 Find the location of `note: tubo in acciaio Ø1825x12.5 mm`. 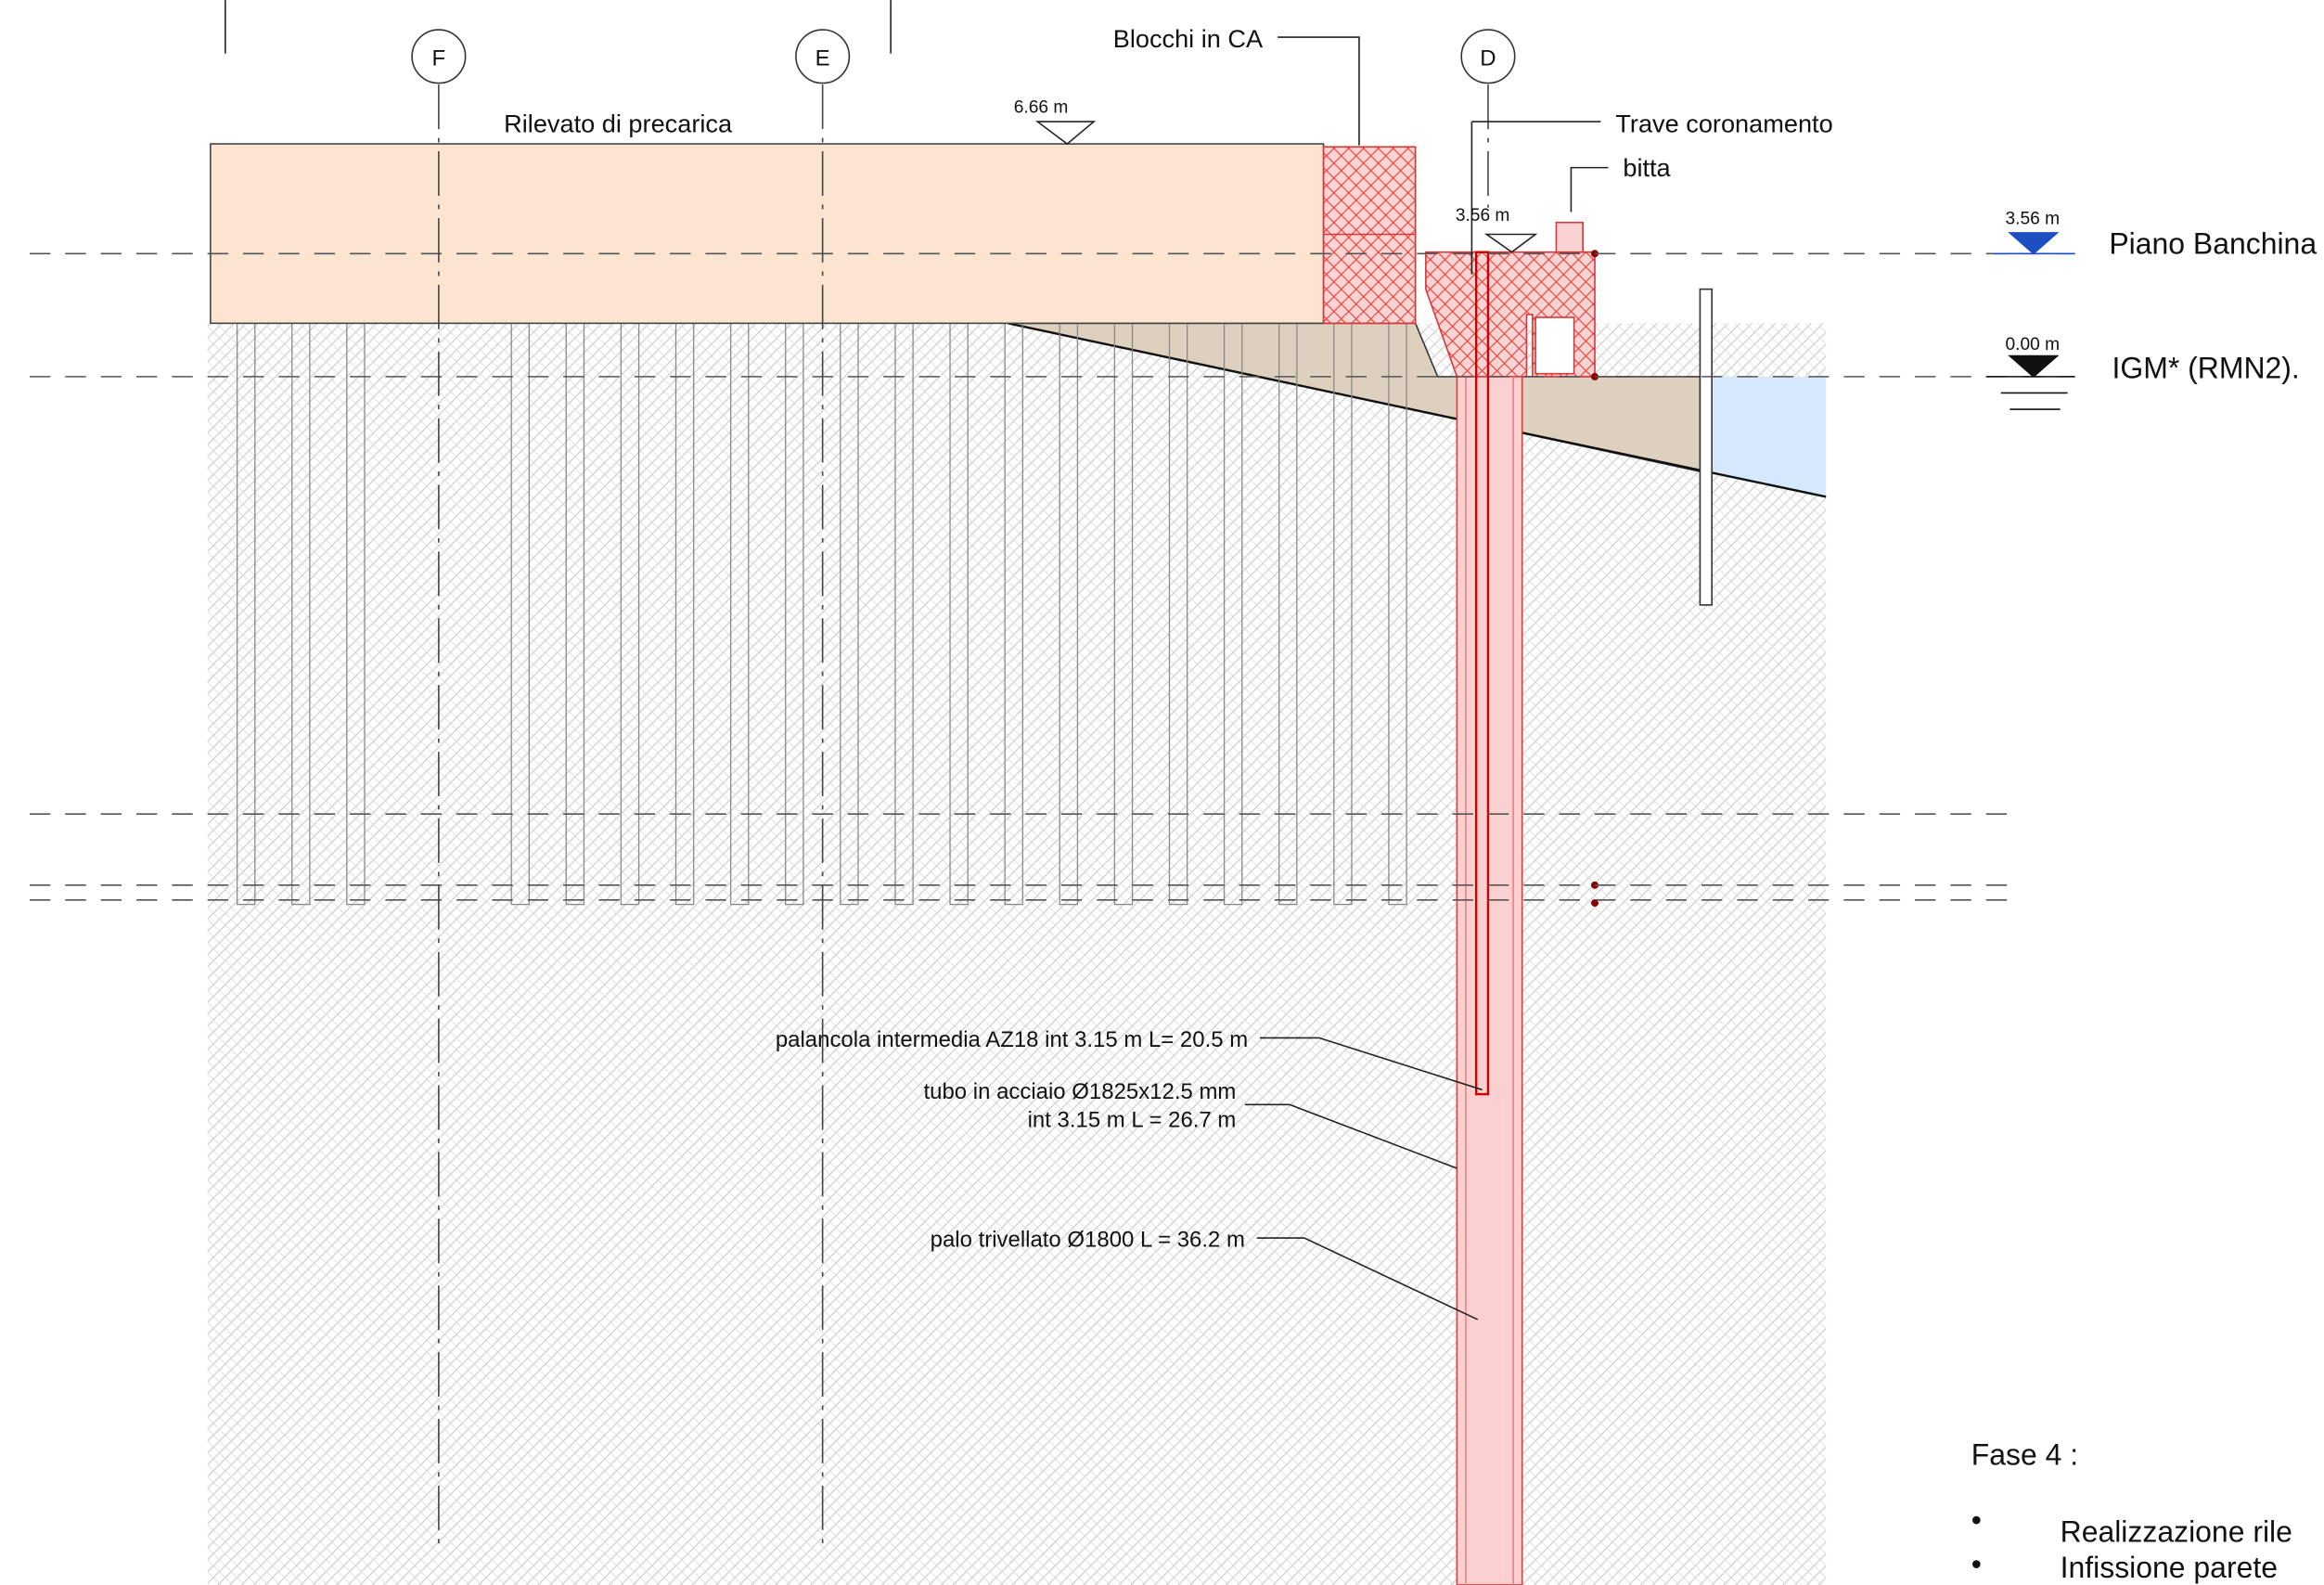

note: tubo in acciaio Ø1825x12.5 mm is located at coordinates (1080, 1092).